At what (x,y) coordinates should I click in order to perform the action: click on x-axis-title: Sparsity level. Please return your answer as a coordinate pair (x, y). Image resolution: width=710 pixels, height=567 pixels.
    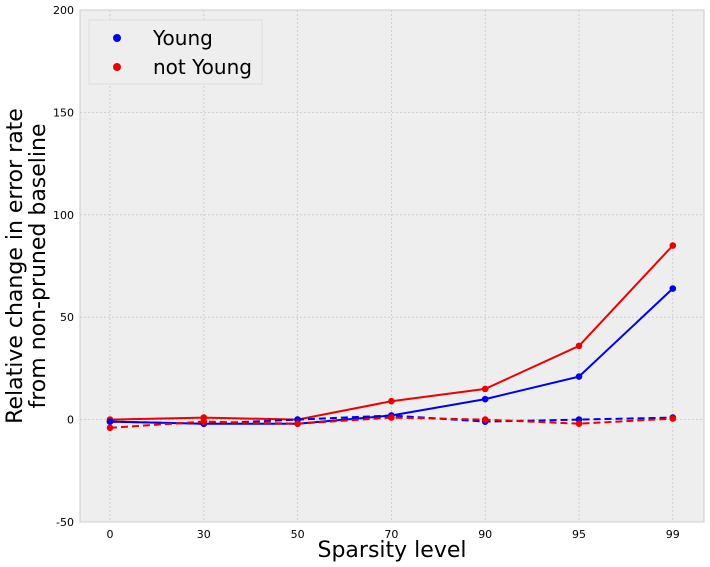
    Looking at the image, I should click on (392, 550).